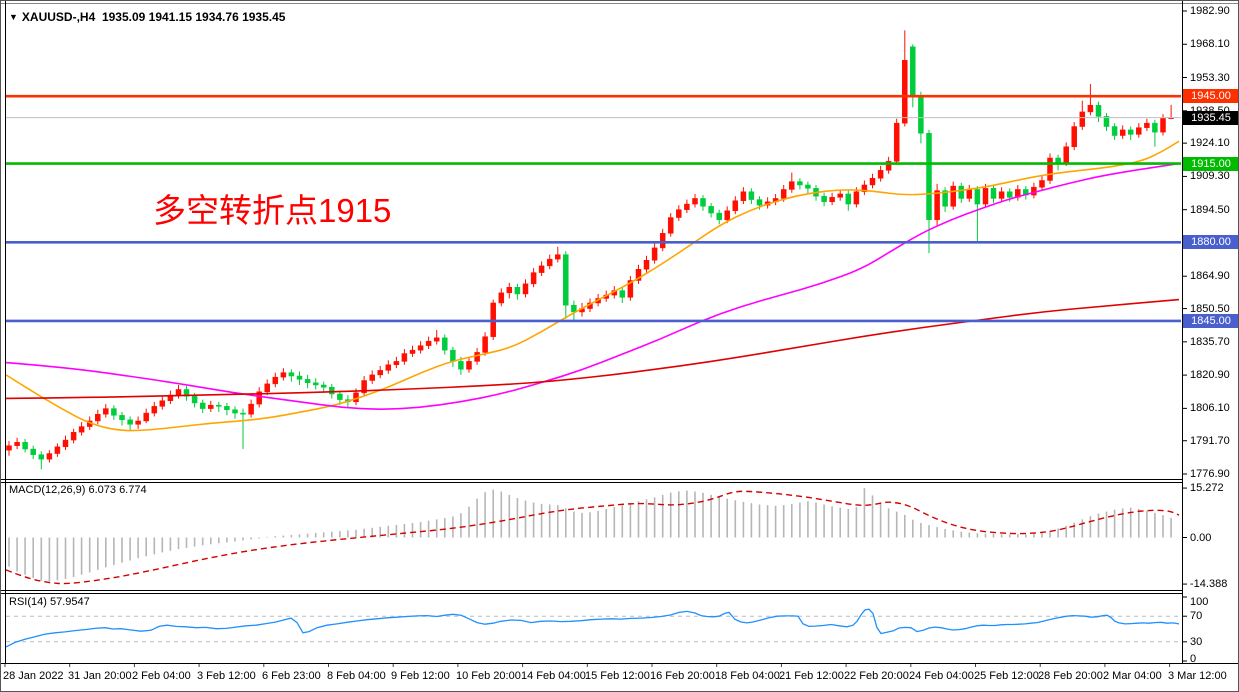 This screenshot has height=692, width=1239. Describe the element at coordinates (356, 676) in the screenshot. I see `time-axis-label: 8 Feb 04:00` at that location.